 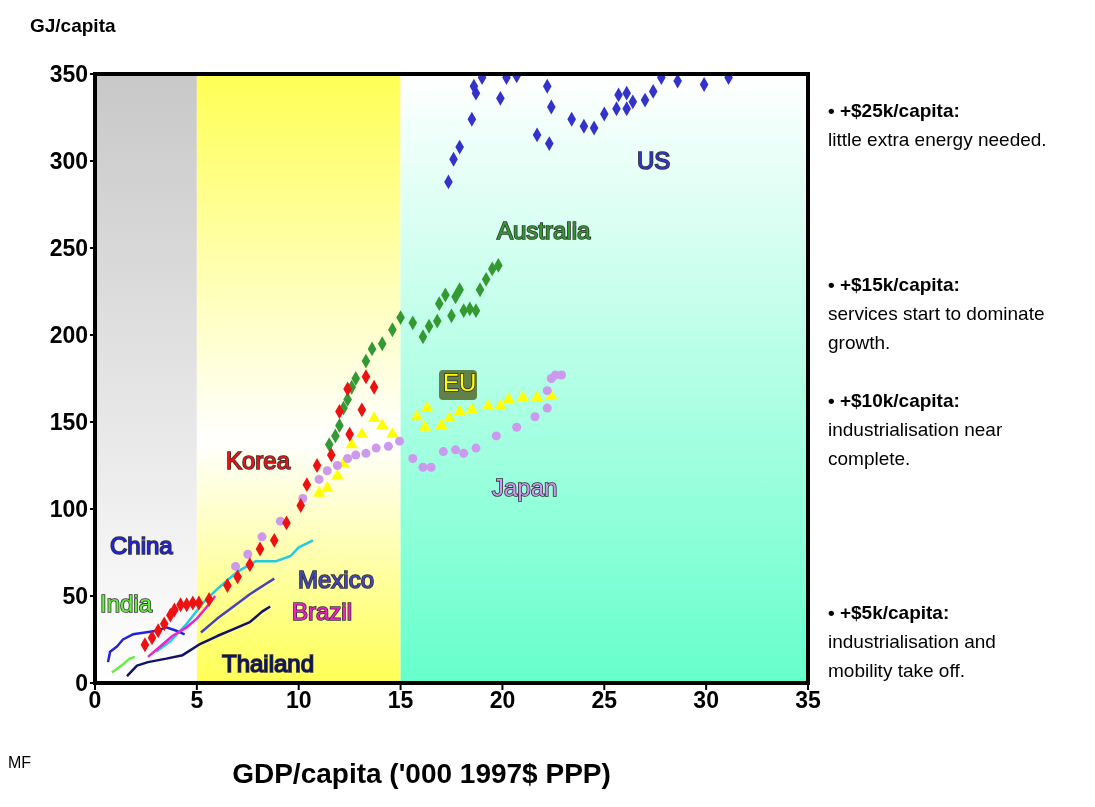 I want to click on y-tick-label: 300, so click(x=68, y=161).